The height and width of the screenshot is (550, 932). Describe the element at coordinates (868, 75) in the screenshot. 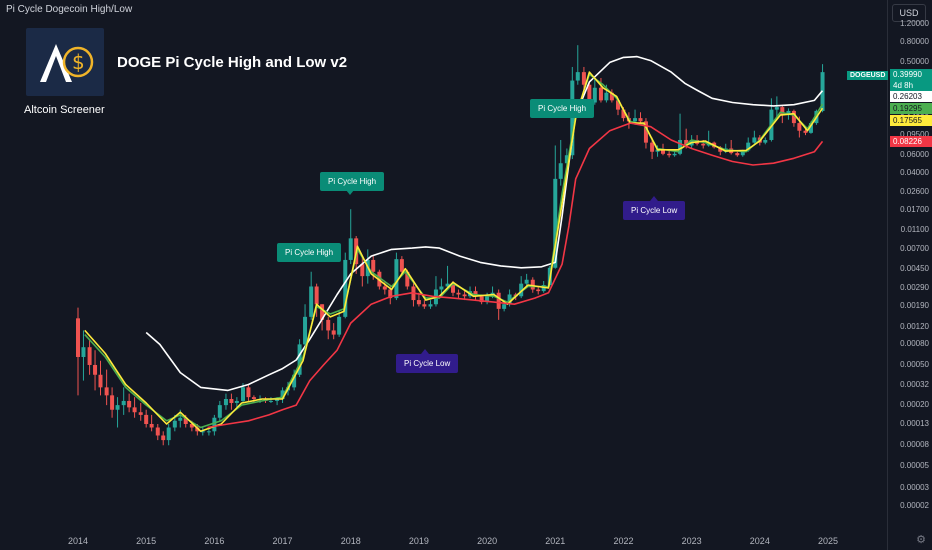

I see `symbol-tag: DOGEUSD` at that location.